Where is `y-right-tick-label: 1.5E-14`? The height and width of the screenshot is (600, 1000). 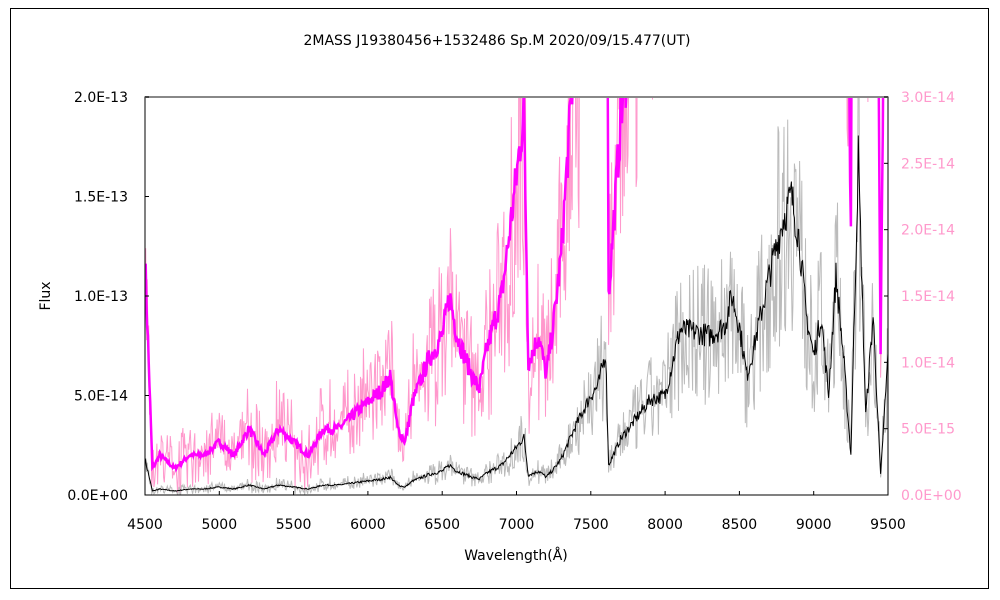 y-right-tick-label: 1.5E-14 is located at coordinates (928, 297).